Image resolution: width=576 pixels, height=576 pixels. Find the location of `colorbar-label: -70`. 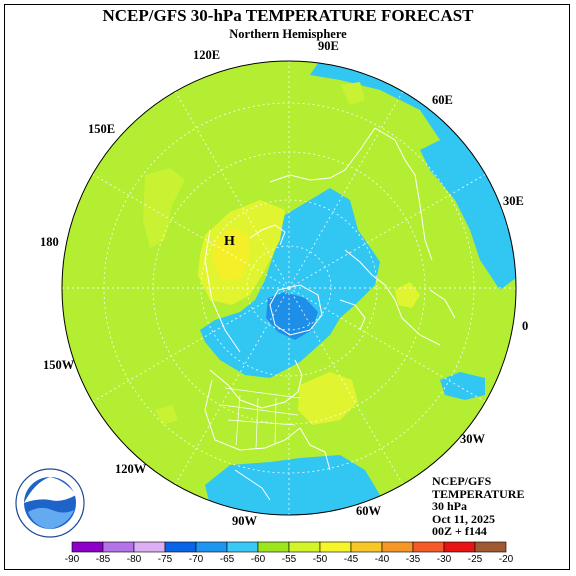

colorbar-label: -70 is located at coordinates (196, 559).